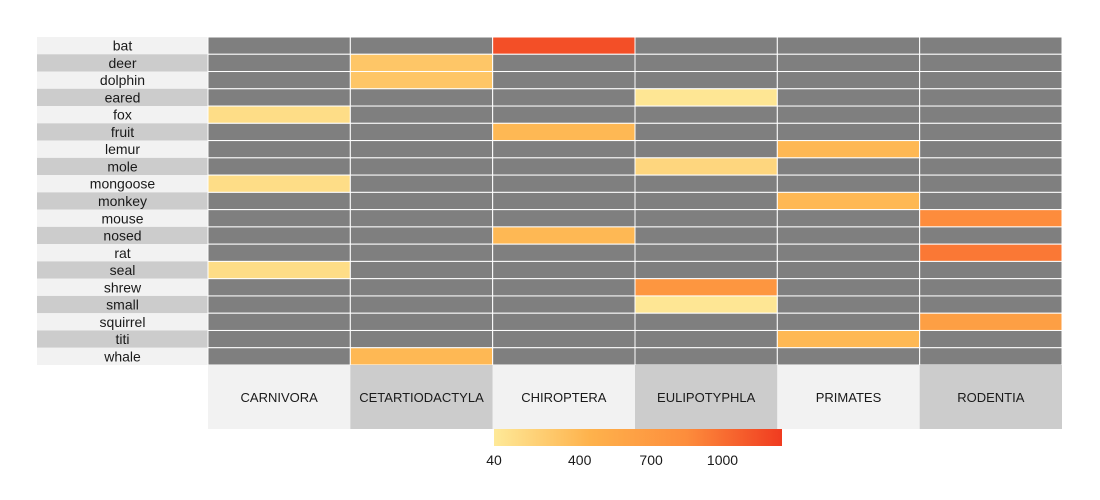 The width and height of the screenshot is (1100, 500). What do you see at coordinates (991, 397) in the screenshot?
I see `column-label-rodentia: RODENTIA` at bounding box center [991, 397].